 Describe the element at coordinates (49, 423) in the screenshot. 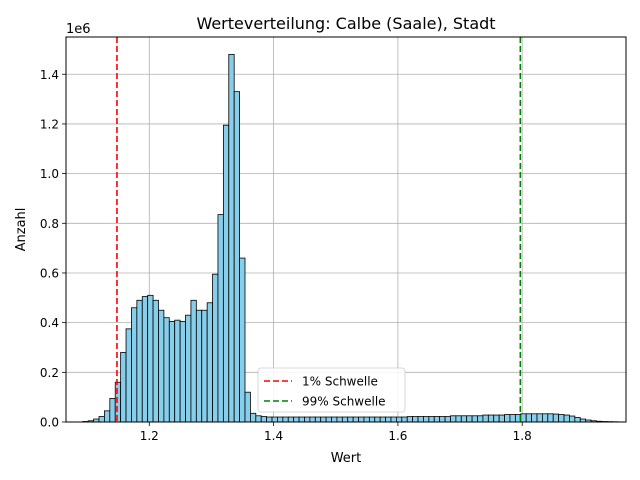

I see `y-tick-label: 0.0` at that location.